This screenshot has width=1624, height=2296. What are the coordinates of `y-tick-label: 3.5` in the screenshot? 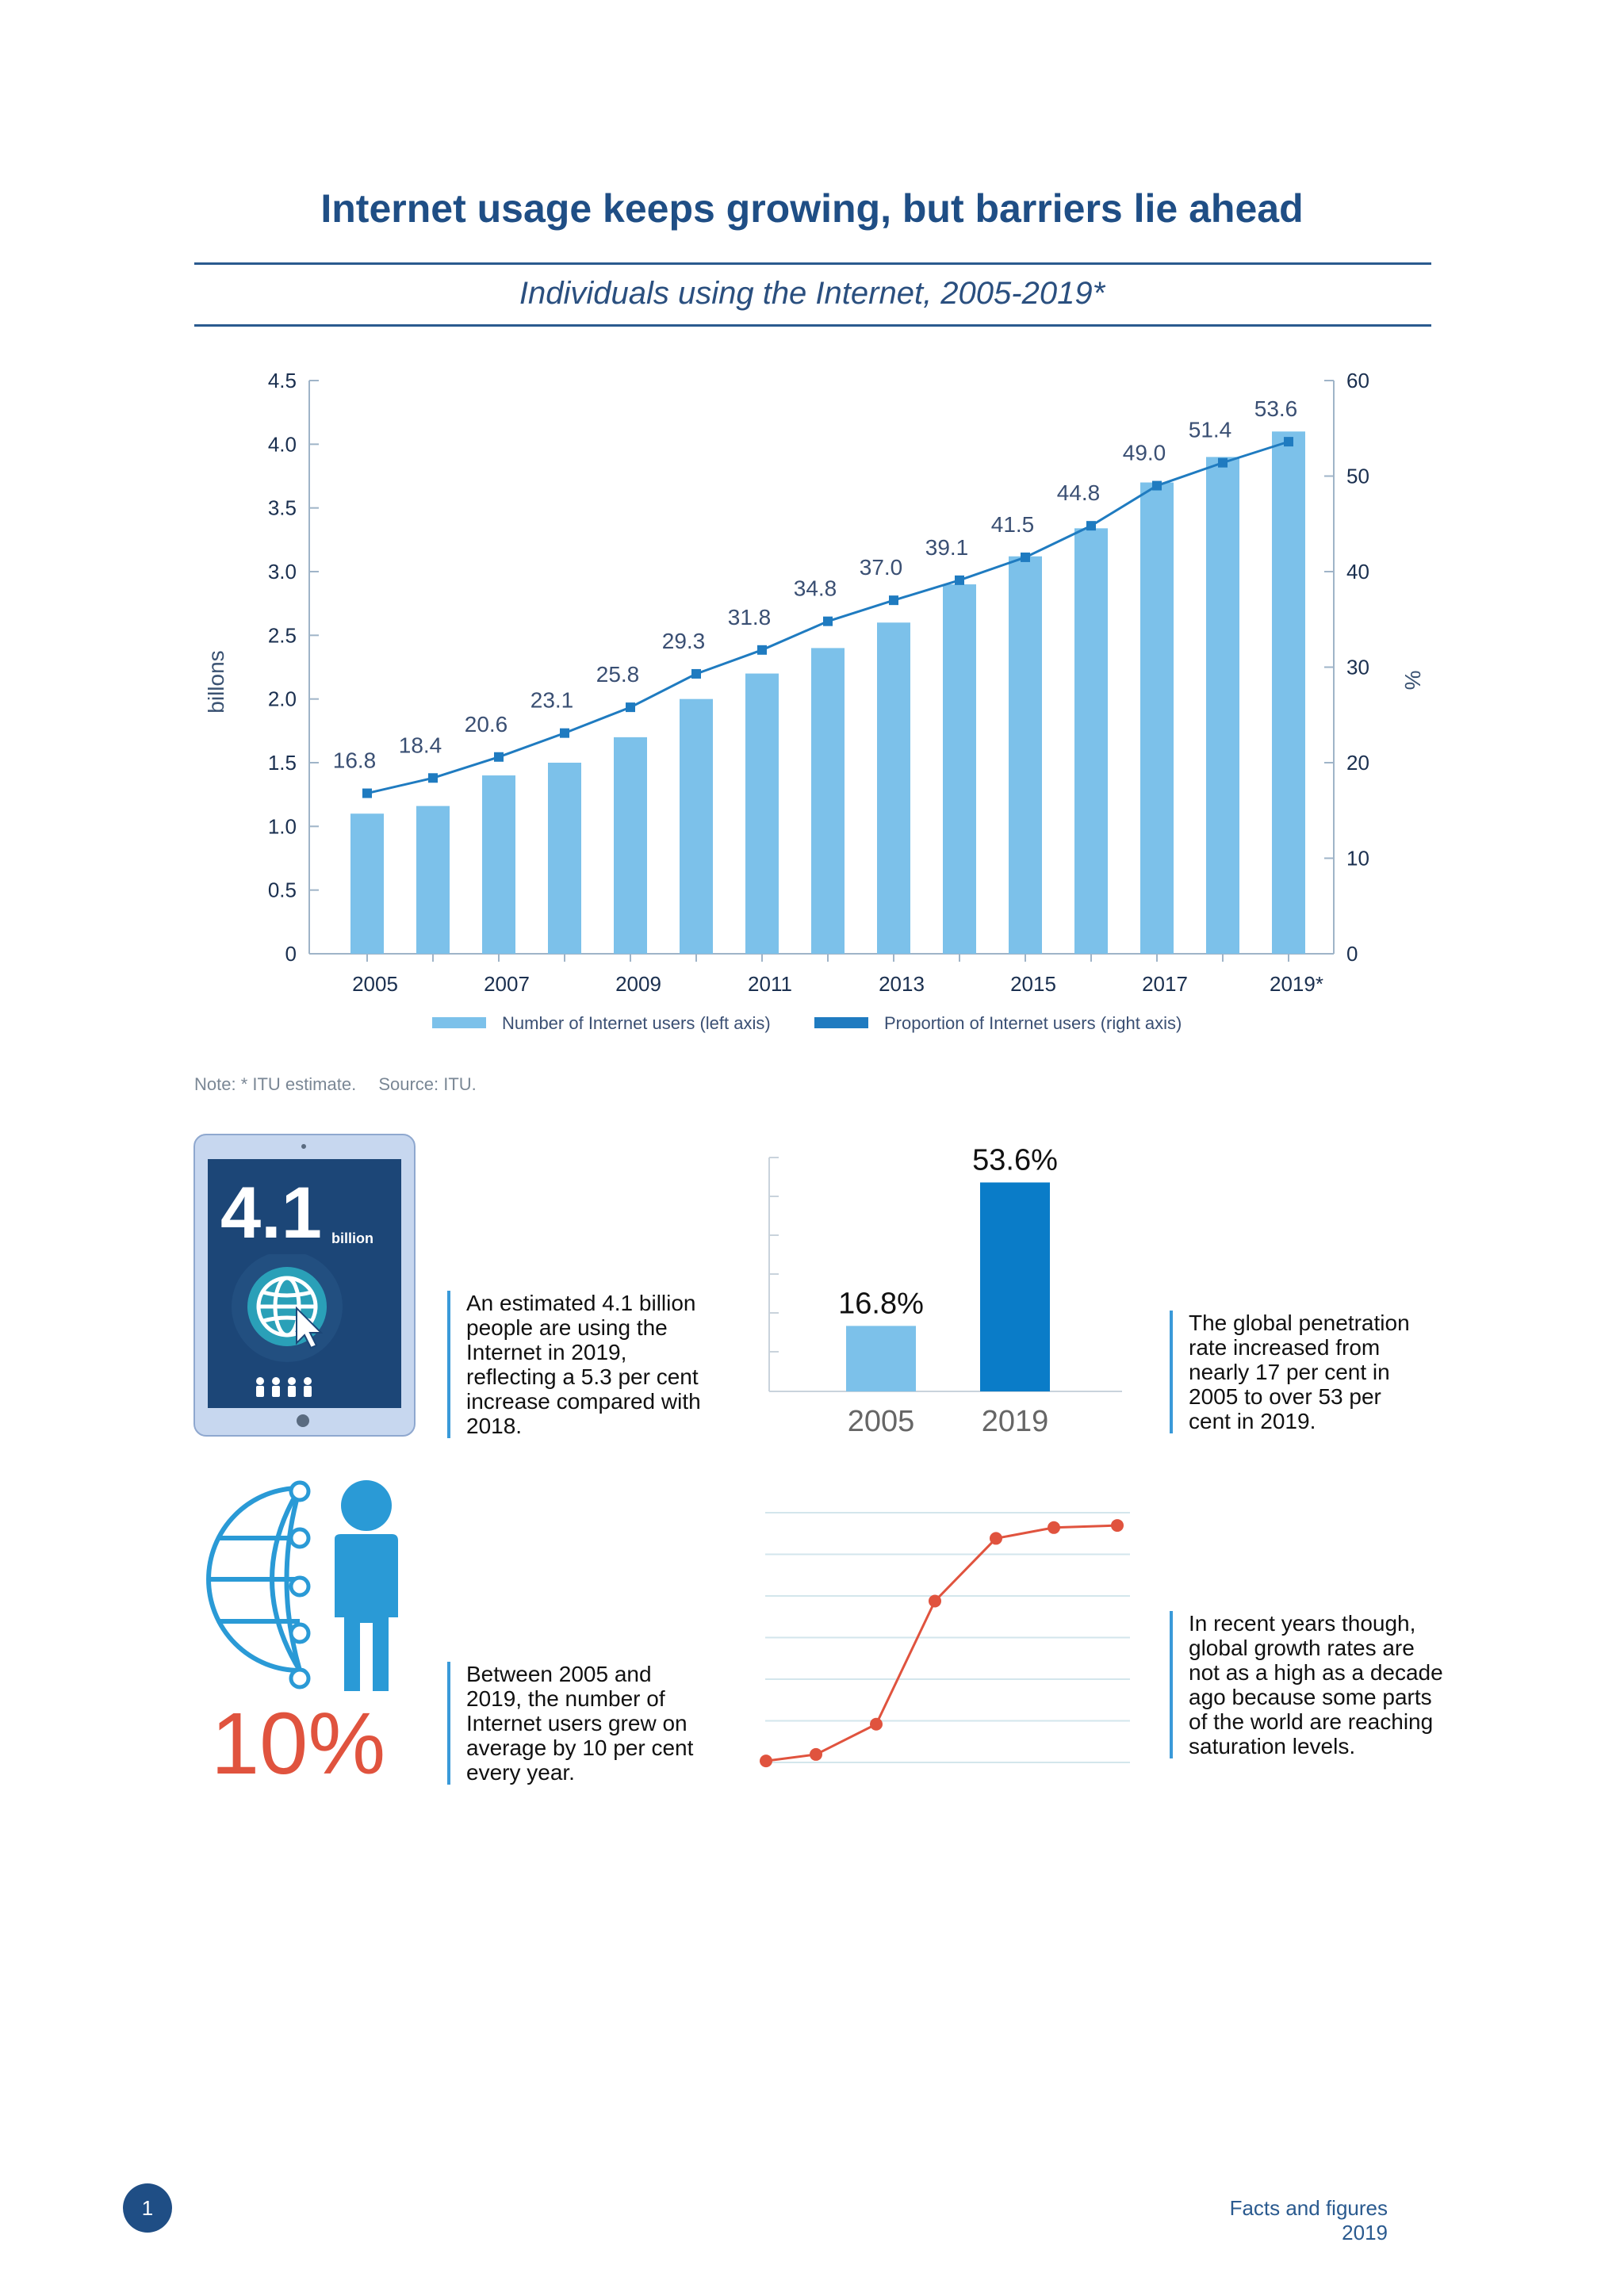 It's located at (282, 508).